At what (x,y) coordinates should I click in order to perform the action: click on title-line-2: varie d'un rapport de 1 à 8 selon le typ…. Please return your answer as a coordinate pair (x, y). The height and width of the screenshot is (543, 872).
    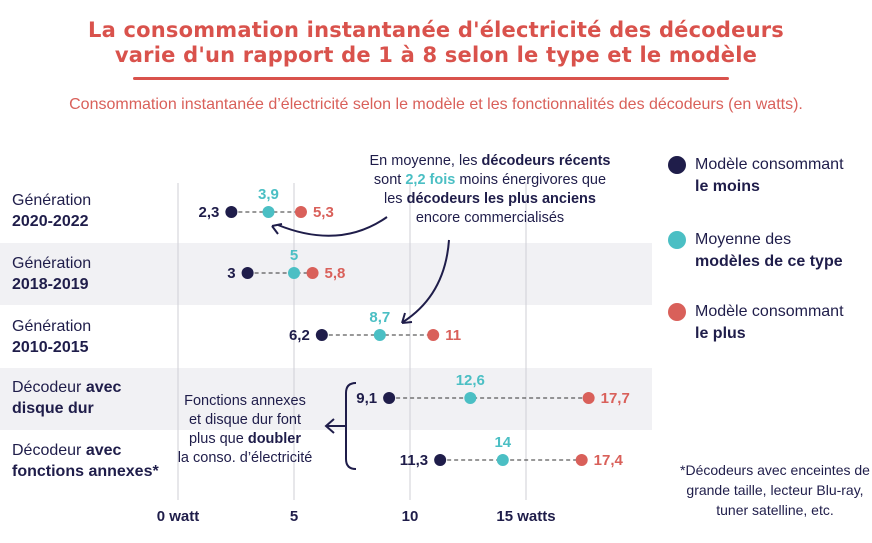
    Looking at the image, I should click on (436, 55).